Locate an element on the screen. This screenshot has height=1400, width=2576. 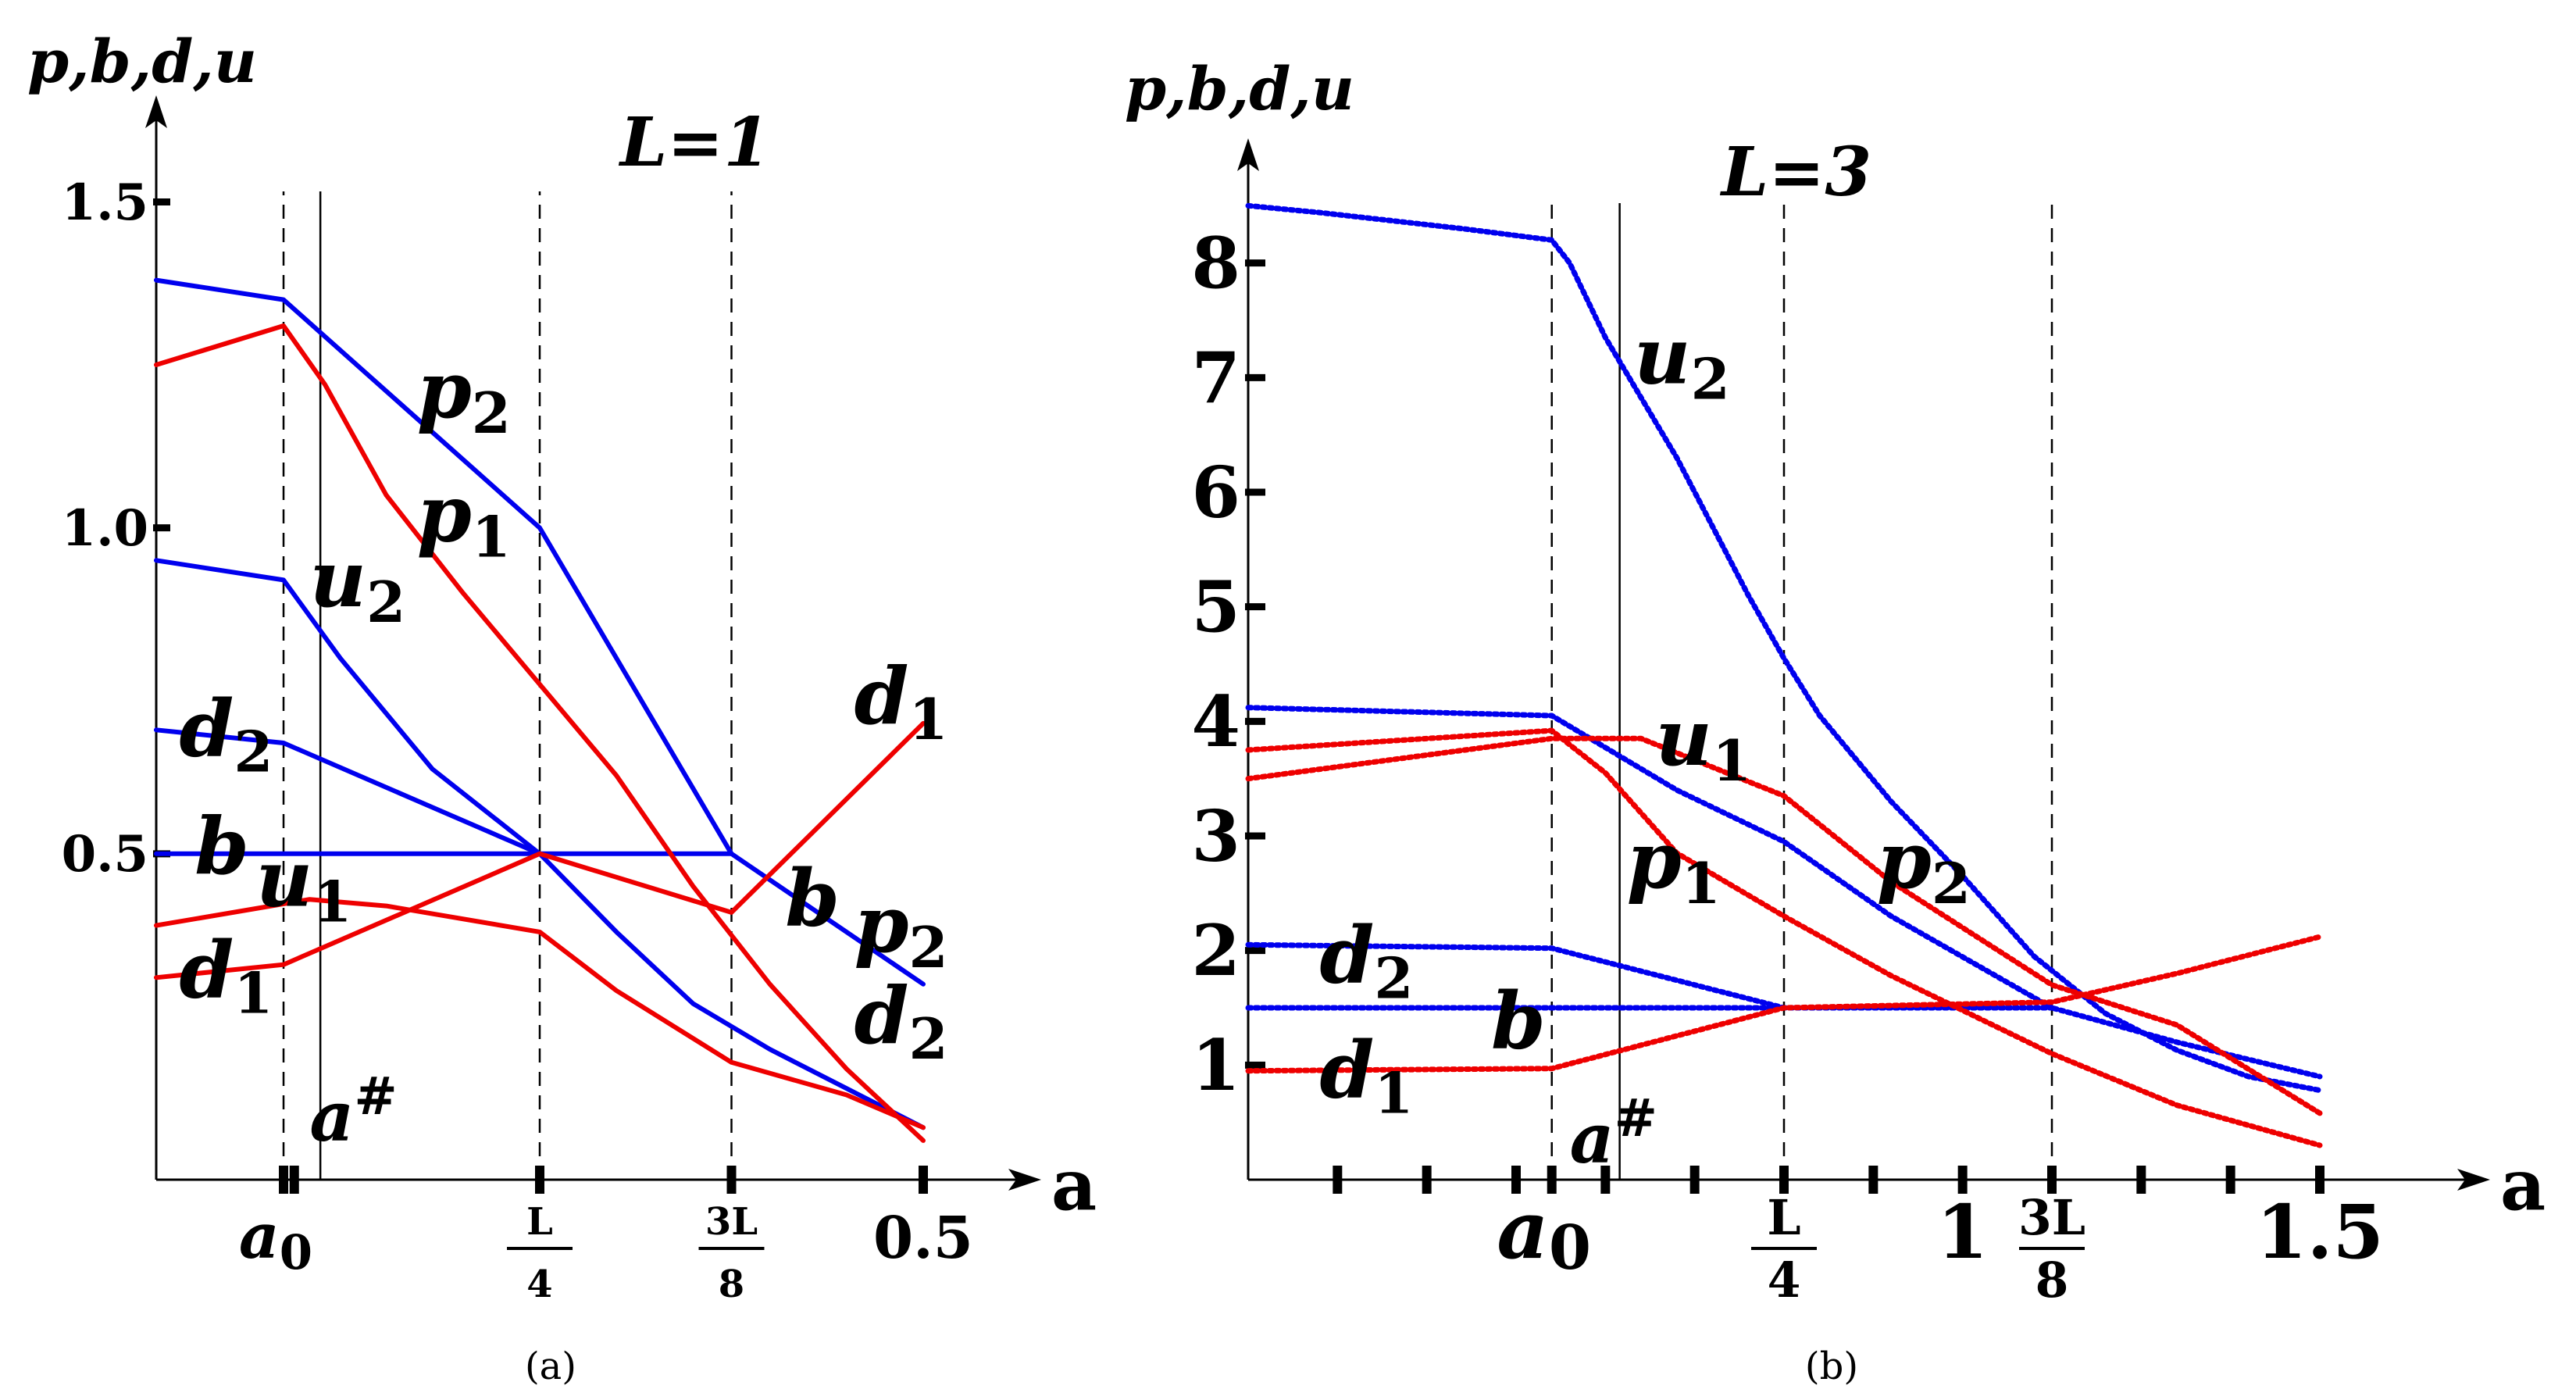
x-tick-label-3: 3L8 is located at coordinates (2051, 1249).